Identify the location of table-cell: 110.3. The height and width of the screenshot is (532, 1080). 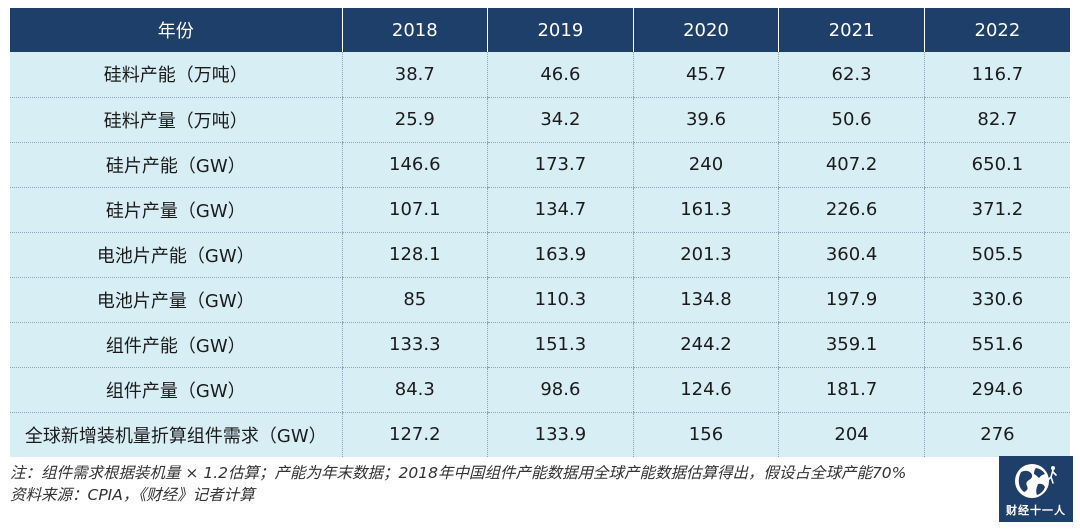
(560, 300).